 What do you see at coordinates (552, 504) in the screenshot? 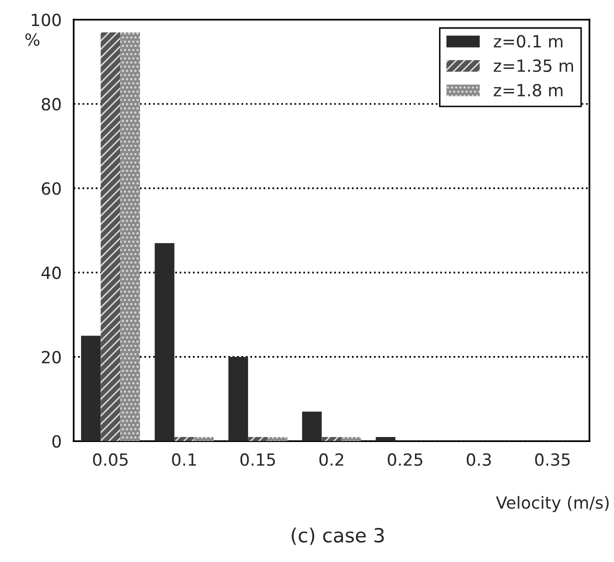
I see `x-axis-title: Velocity (m/s)` at bounding box center [552, 504].